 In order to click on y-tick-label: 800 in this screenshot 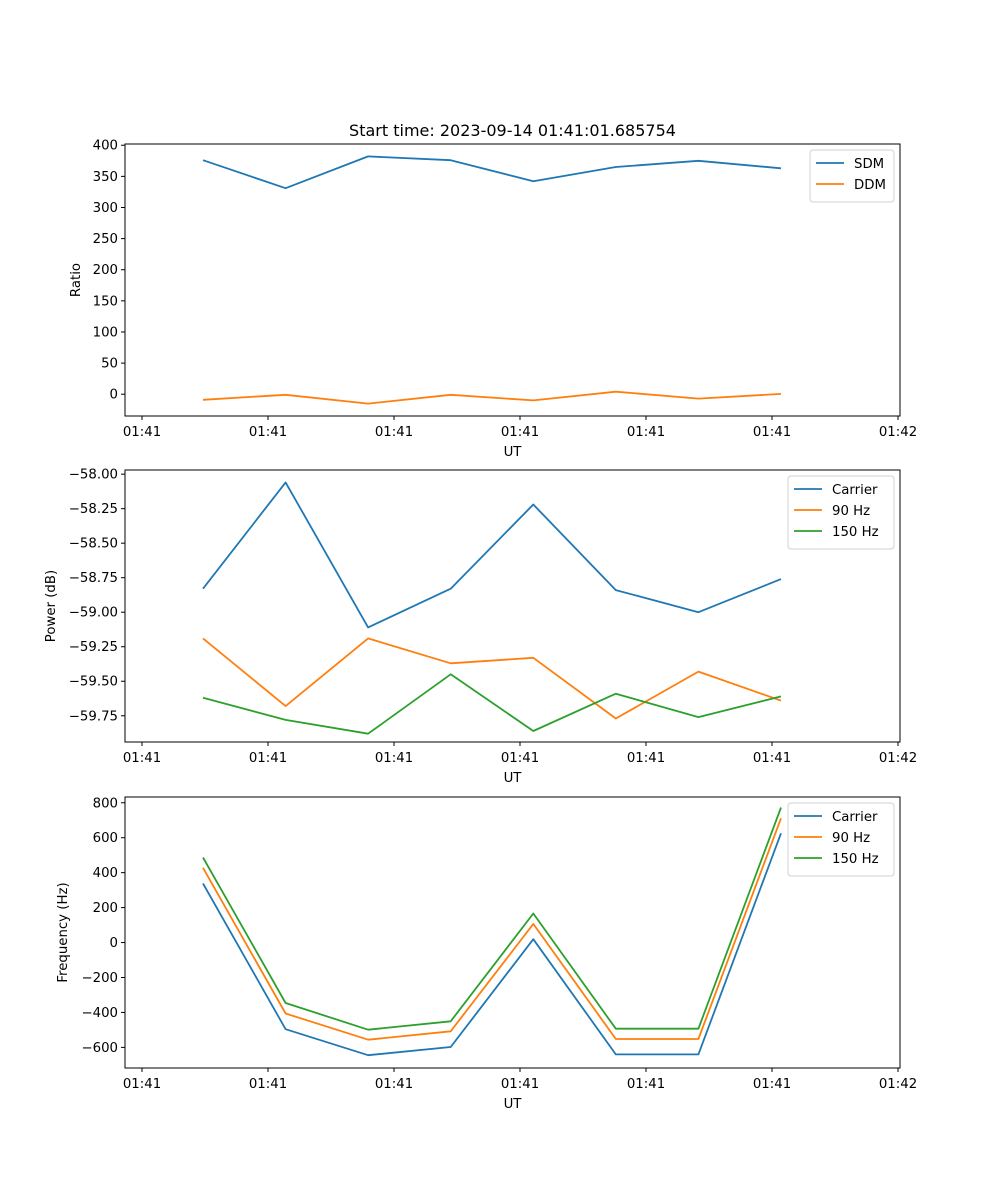, I will do `click(105, 803)`.